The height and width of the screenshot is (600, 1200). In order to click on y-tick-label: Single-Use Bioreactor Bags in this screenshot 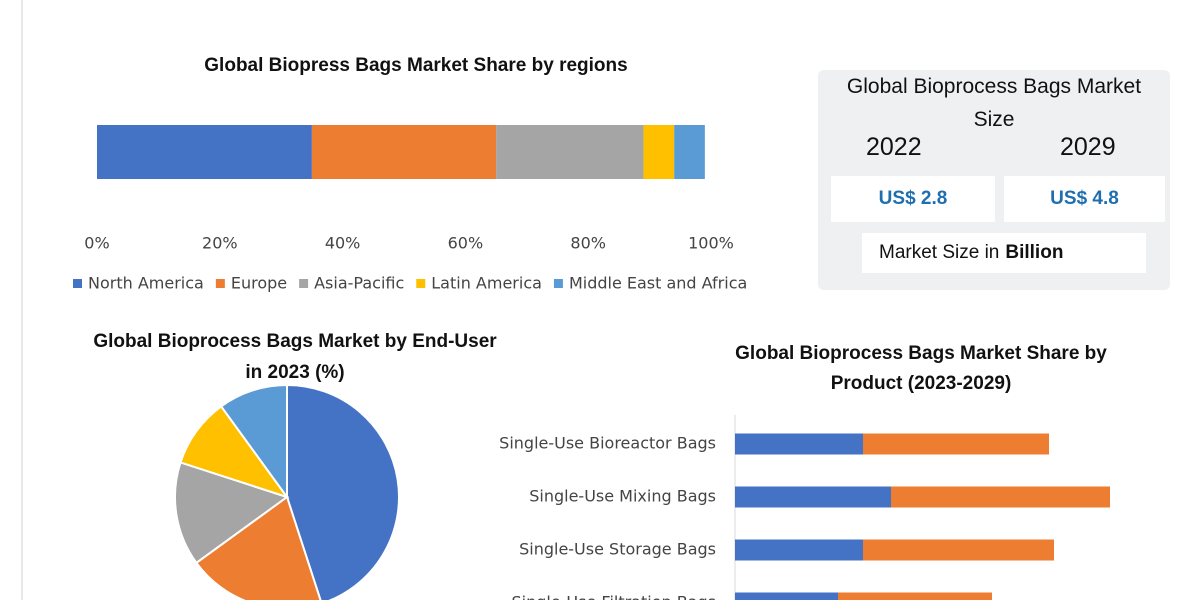, I will do `click(607, 443)`.